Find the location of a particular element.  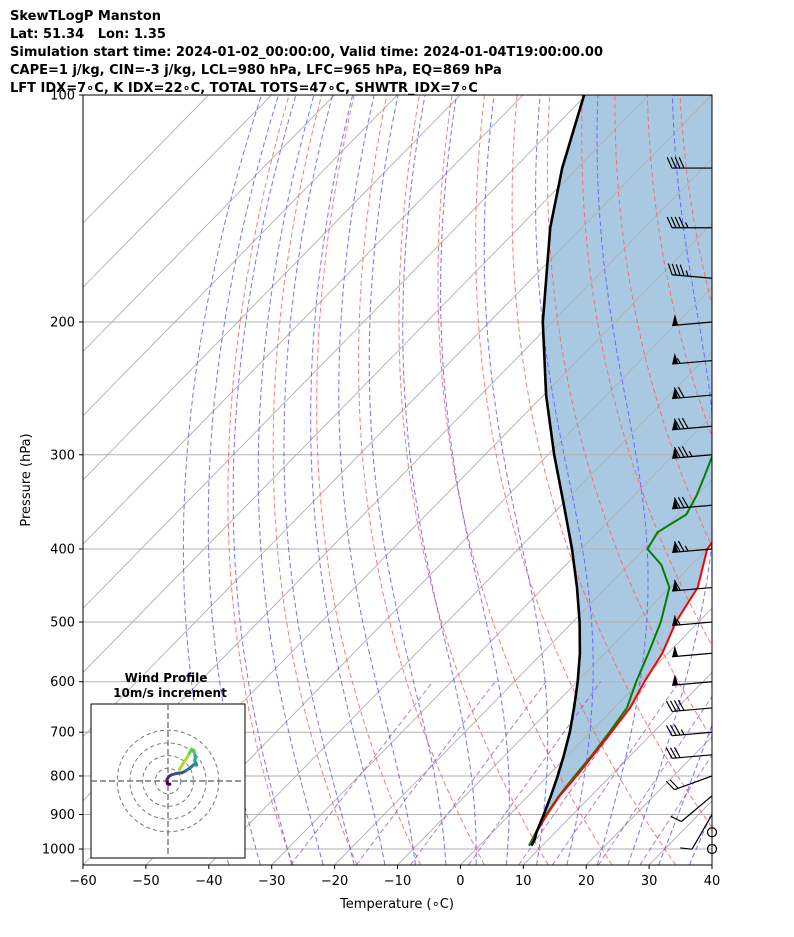

x-tick-label: 30 is located at coordinates (649, 881).